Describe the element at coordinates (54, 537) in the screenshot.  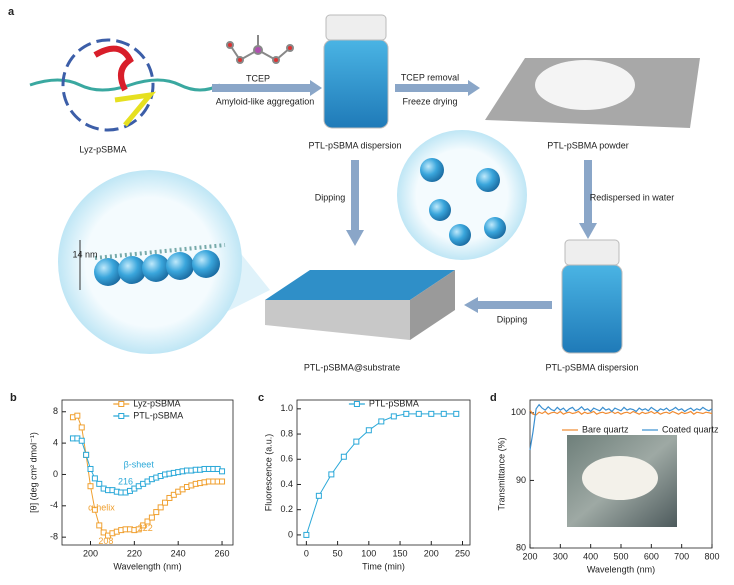
I see `y-tick-label: -8` at that location.